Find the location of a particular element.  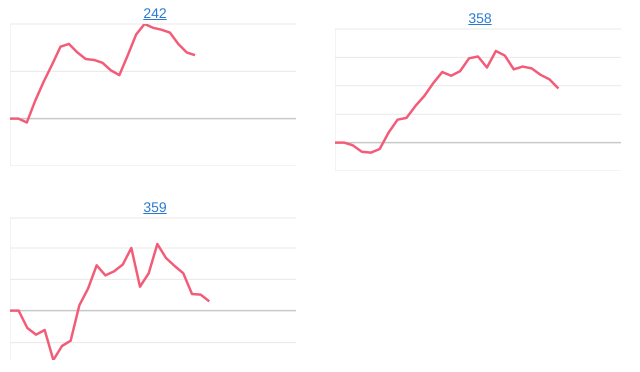

chart-title: 242 is located at coordinates (155, 13).